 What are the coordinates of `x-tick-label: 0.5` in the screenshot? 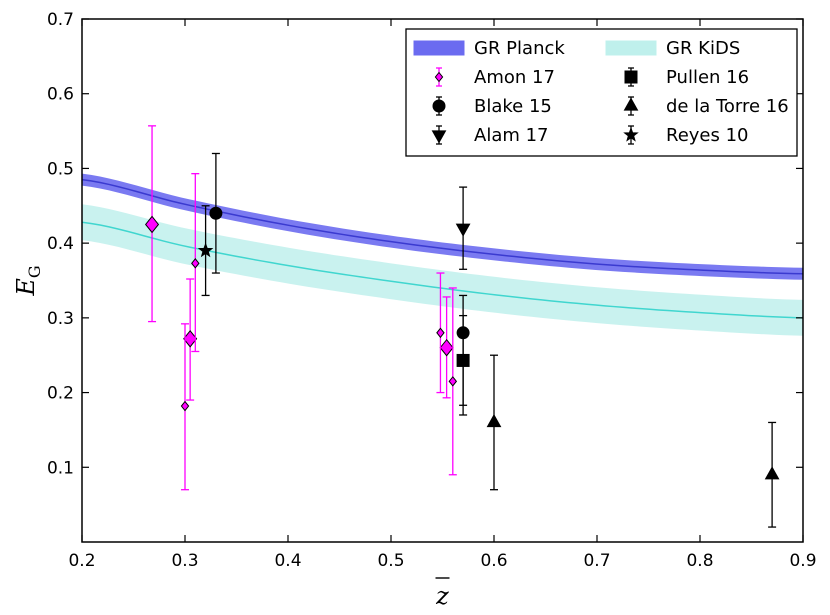 It's located at (390, 561).